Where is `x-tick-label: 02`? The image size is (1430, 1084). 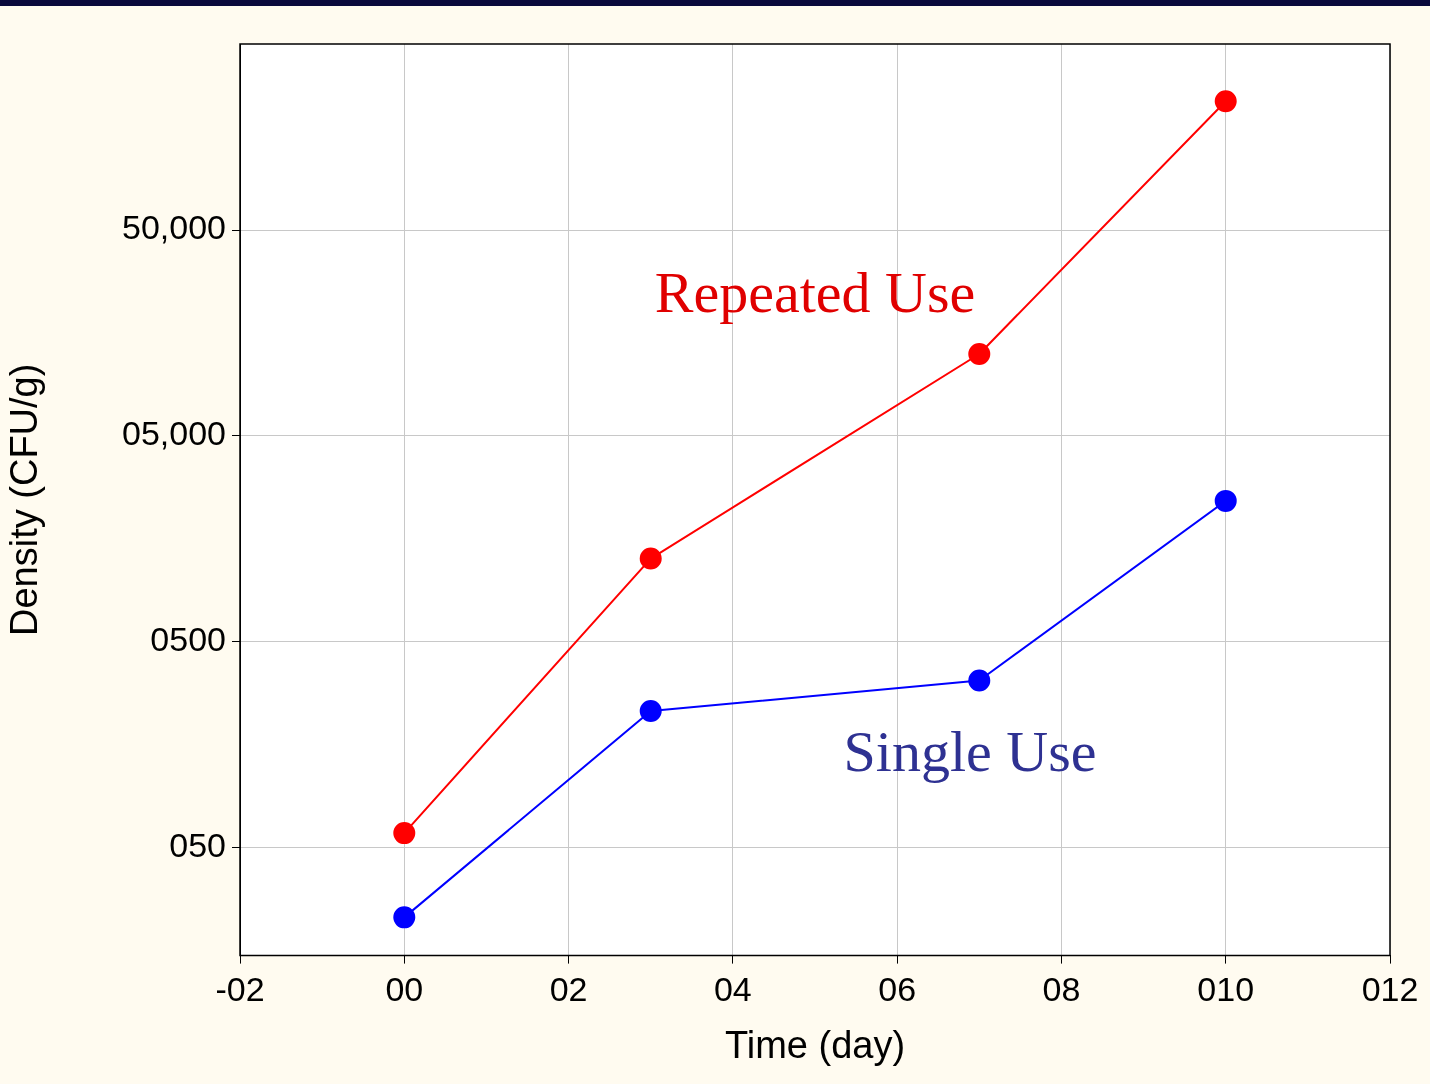 x-tick-label: 02 is located at coordinates (568, 989).